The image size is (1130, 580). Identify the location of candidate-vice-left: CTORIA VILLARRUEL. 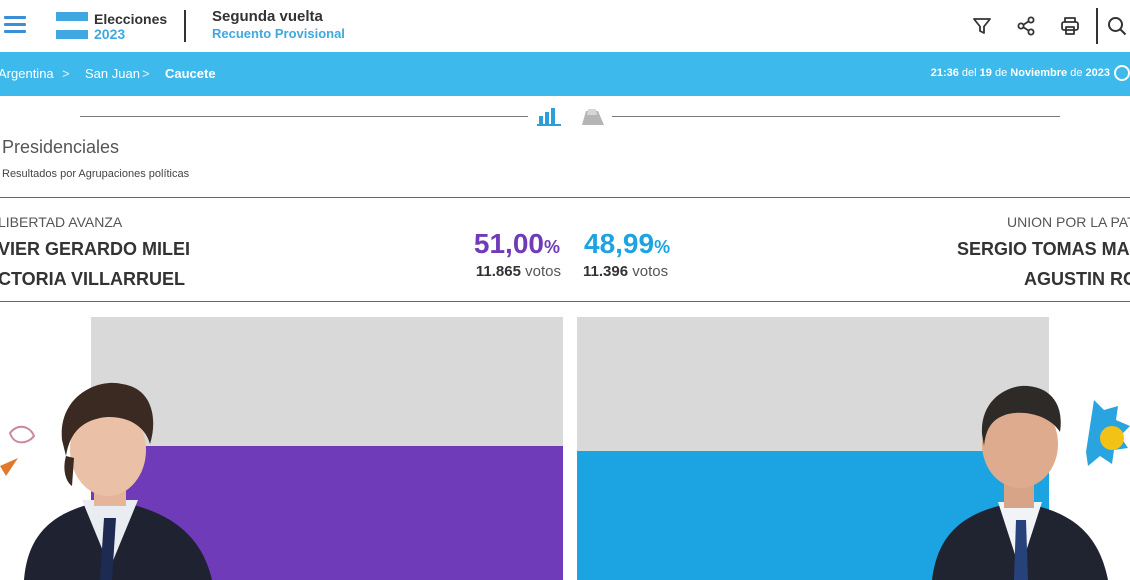
(92, 279).